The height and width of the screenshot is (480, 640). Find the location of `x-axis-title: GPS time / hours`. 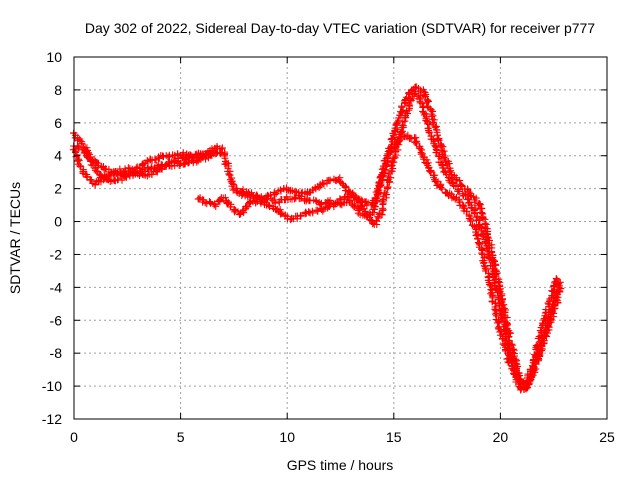

x-axis-title: GPS time / hours is located at coordinates (340, 465).